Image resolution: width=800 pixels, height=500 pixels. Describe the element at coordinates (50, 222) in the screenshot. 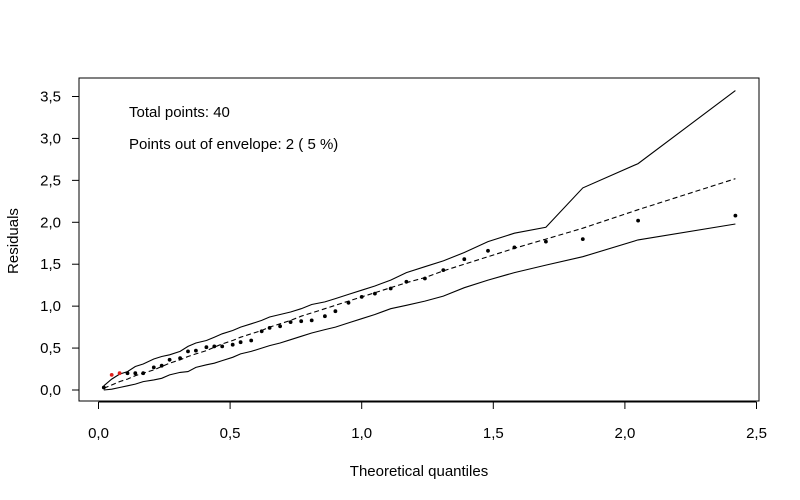

I see `y-tick-label: 2,0` at that location.